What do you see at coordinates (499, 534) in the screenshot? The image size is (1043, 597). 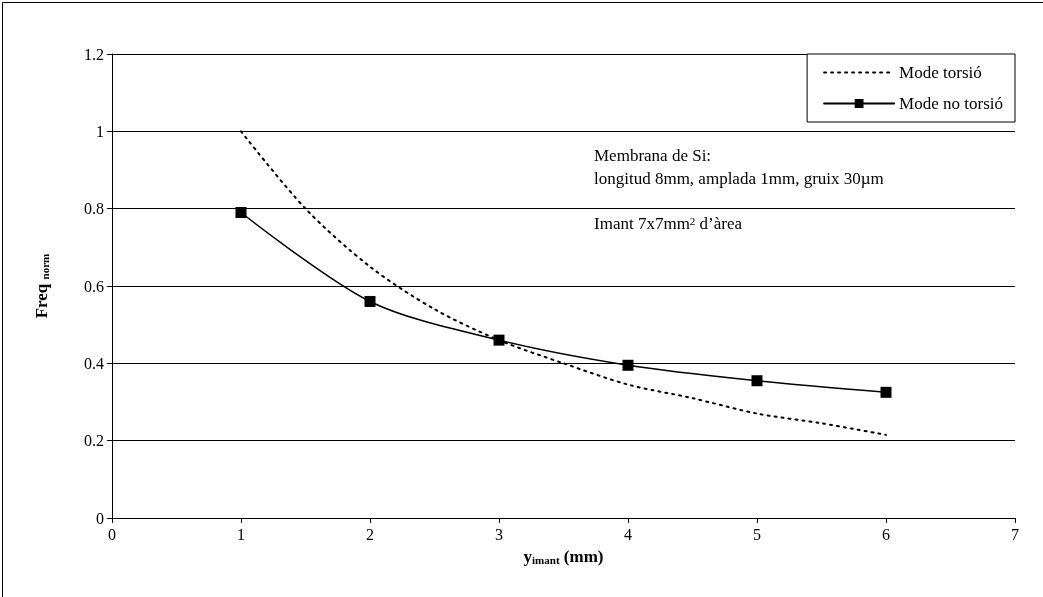 I see `x-tick-label: 3` at bounding box center [499, 534].